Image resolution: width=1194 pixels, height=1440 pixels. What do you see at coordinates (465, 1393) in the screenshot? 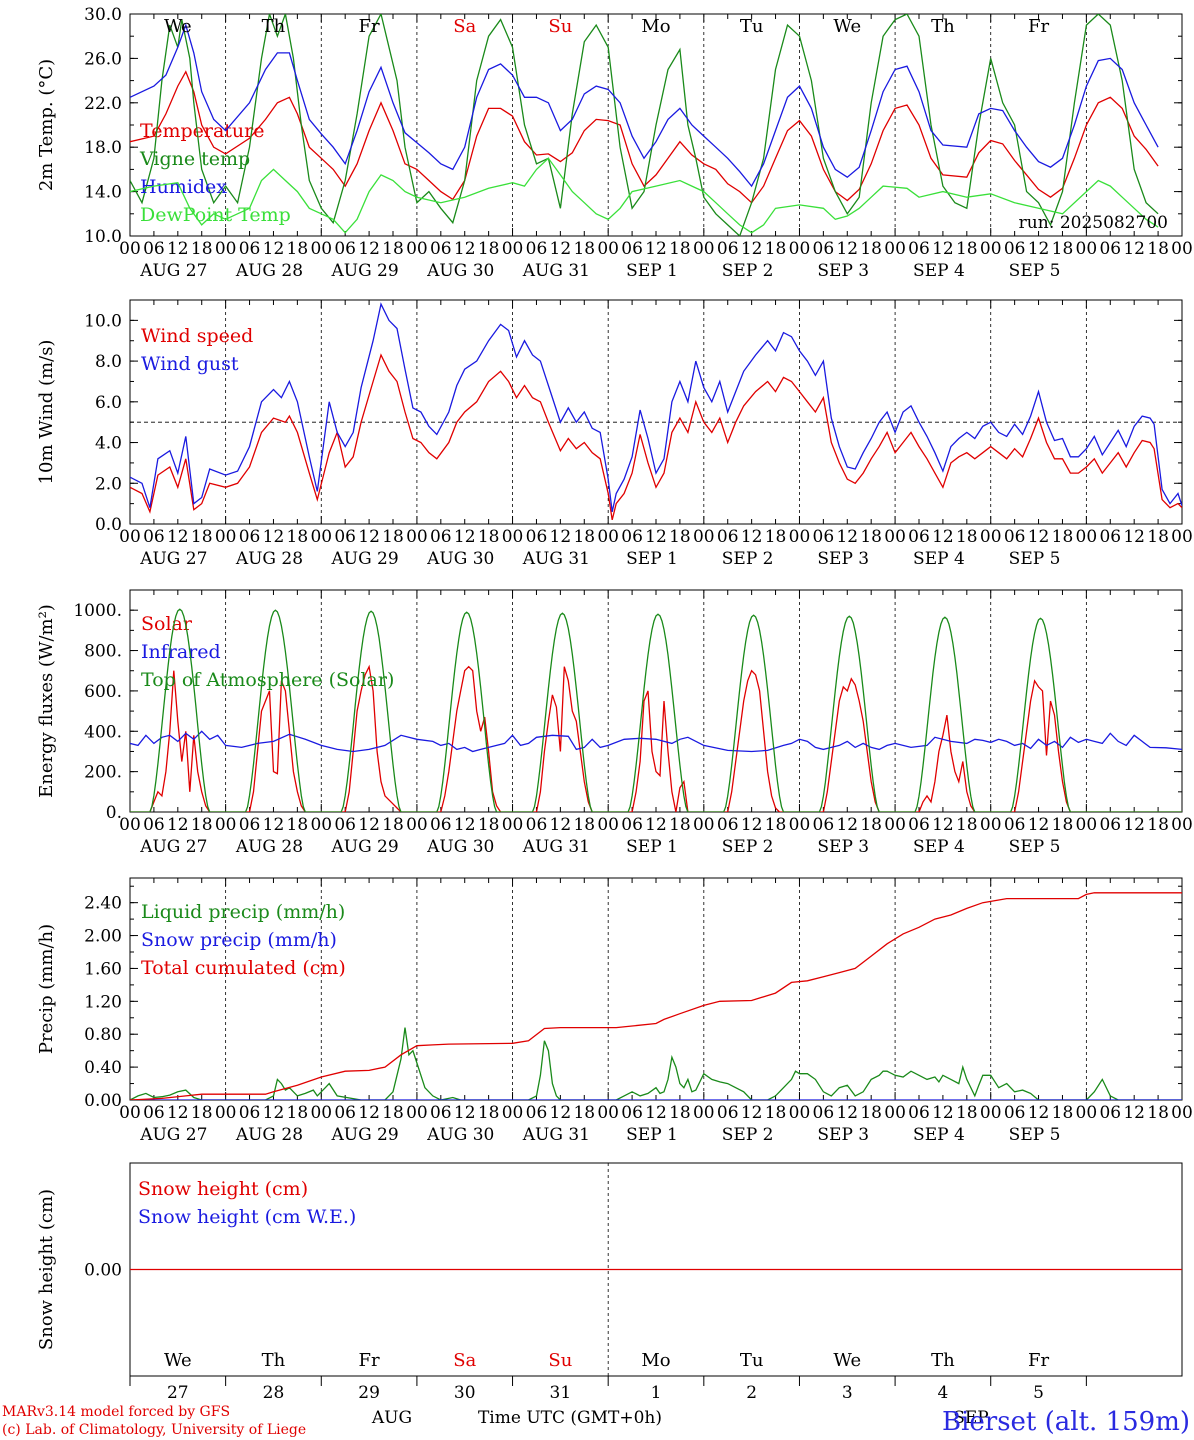
I see `day-number: 30` at bounding box center [465, 1393].